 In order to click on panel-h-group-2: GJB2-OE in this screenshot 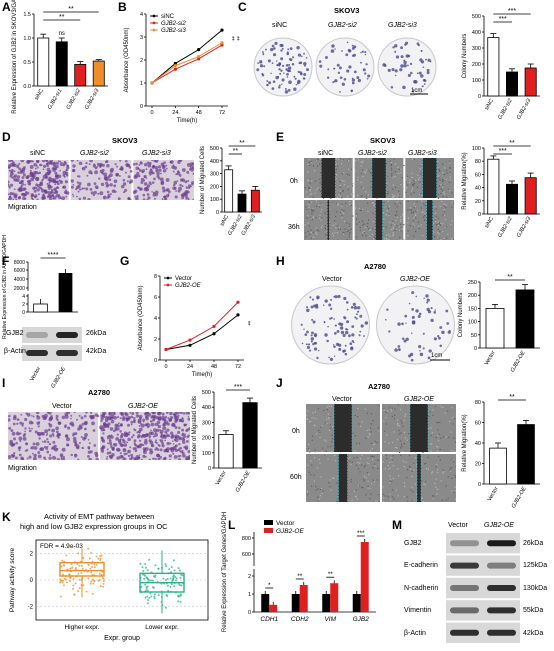, I will do `click(415, 279)`.